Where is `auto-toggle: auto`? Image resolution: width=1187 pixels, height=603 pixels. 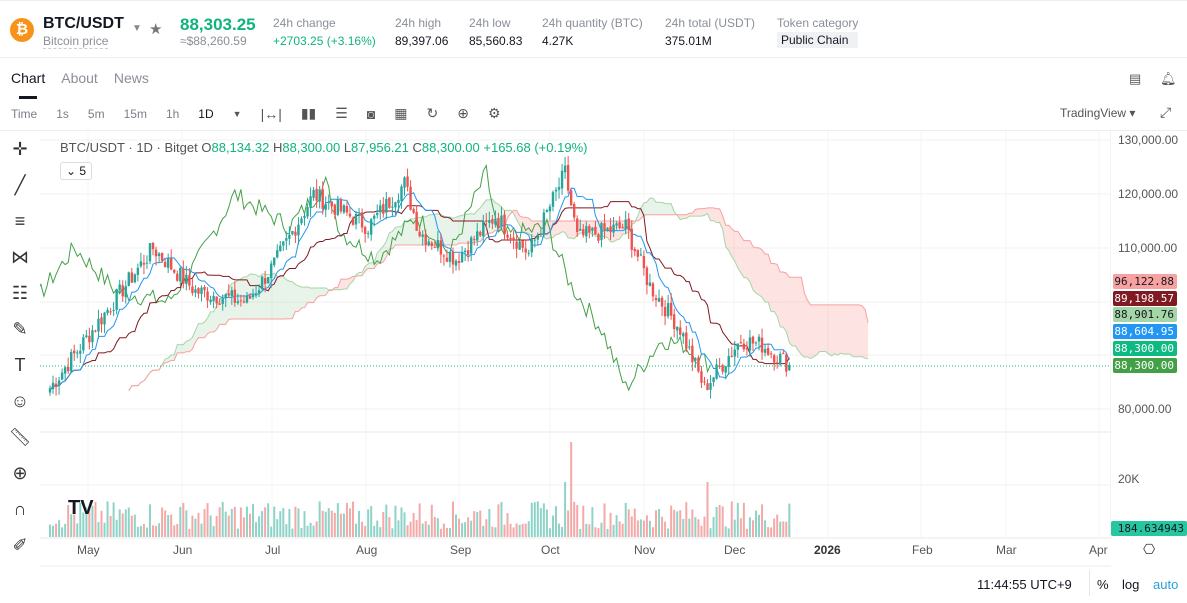
auto-toggle: auto is located at coordinates (1166, 584).